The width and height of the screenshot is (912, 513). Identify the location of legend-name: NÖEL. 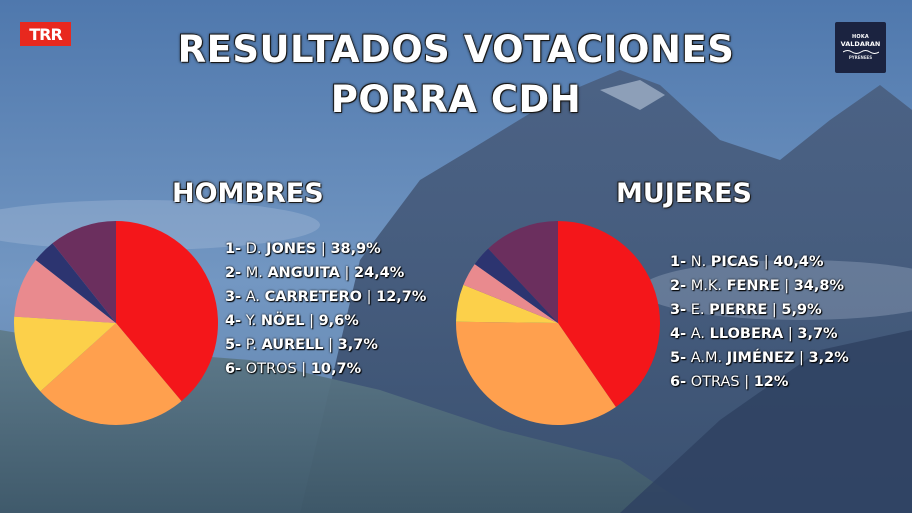
(282, 321).